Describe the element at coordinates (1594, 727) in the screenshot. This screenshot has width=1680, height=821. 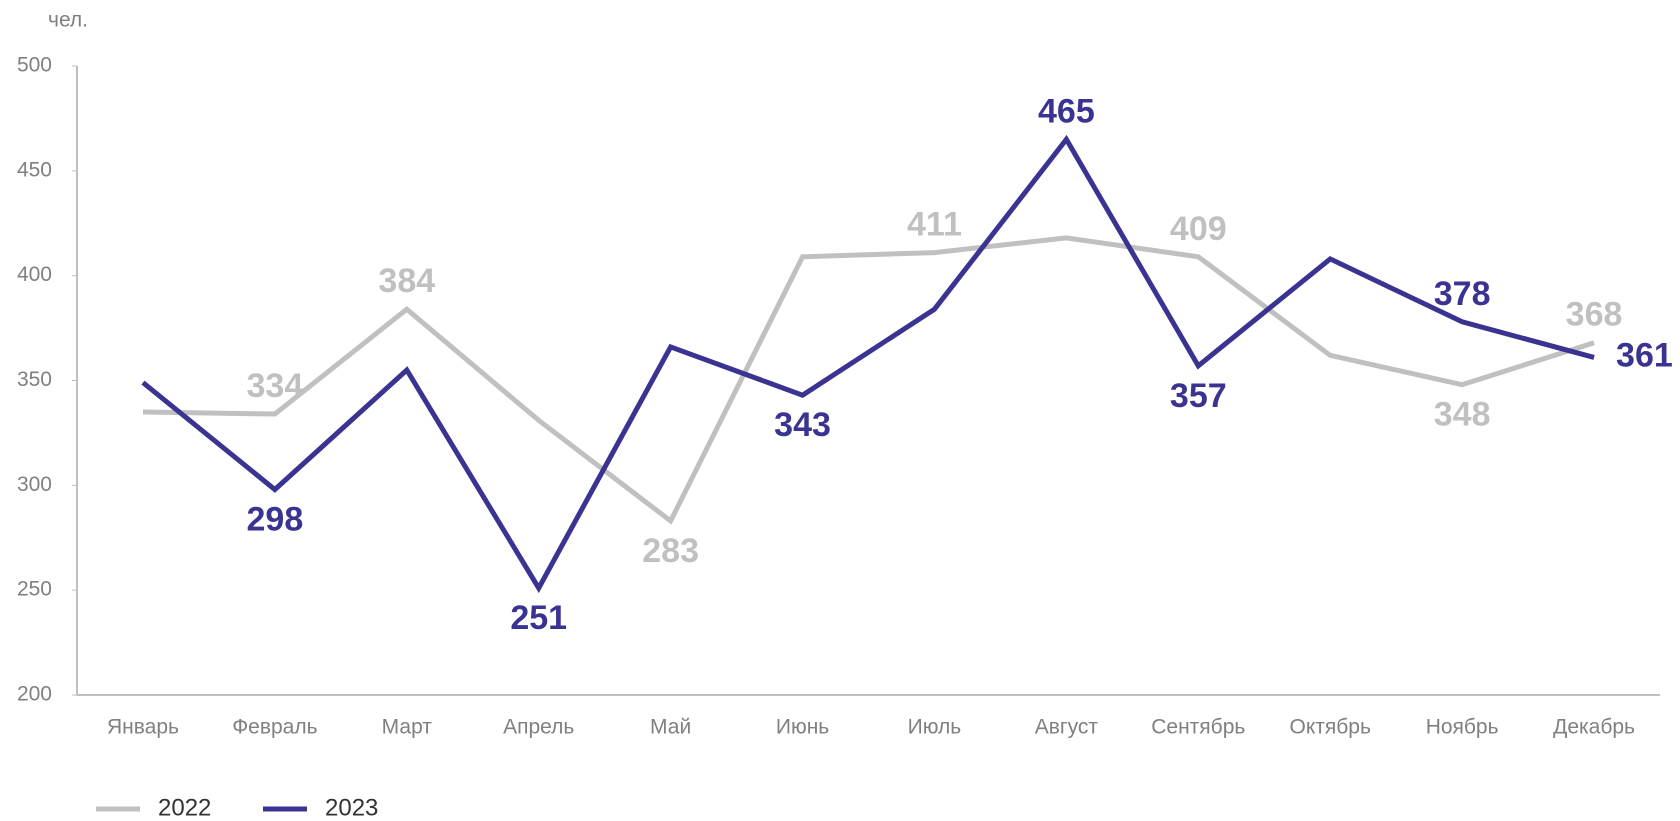
I see `x-tick-label: Декабрь` at that location.